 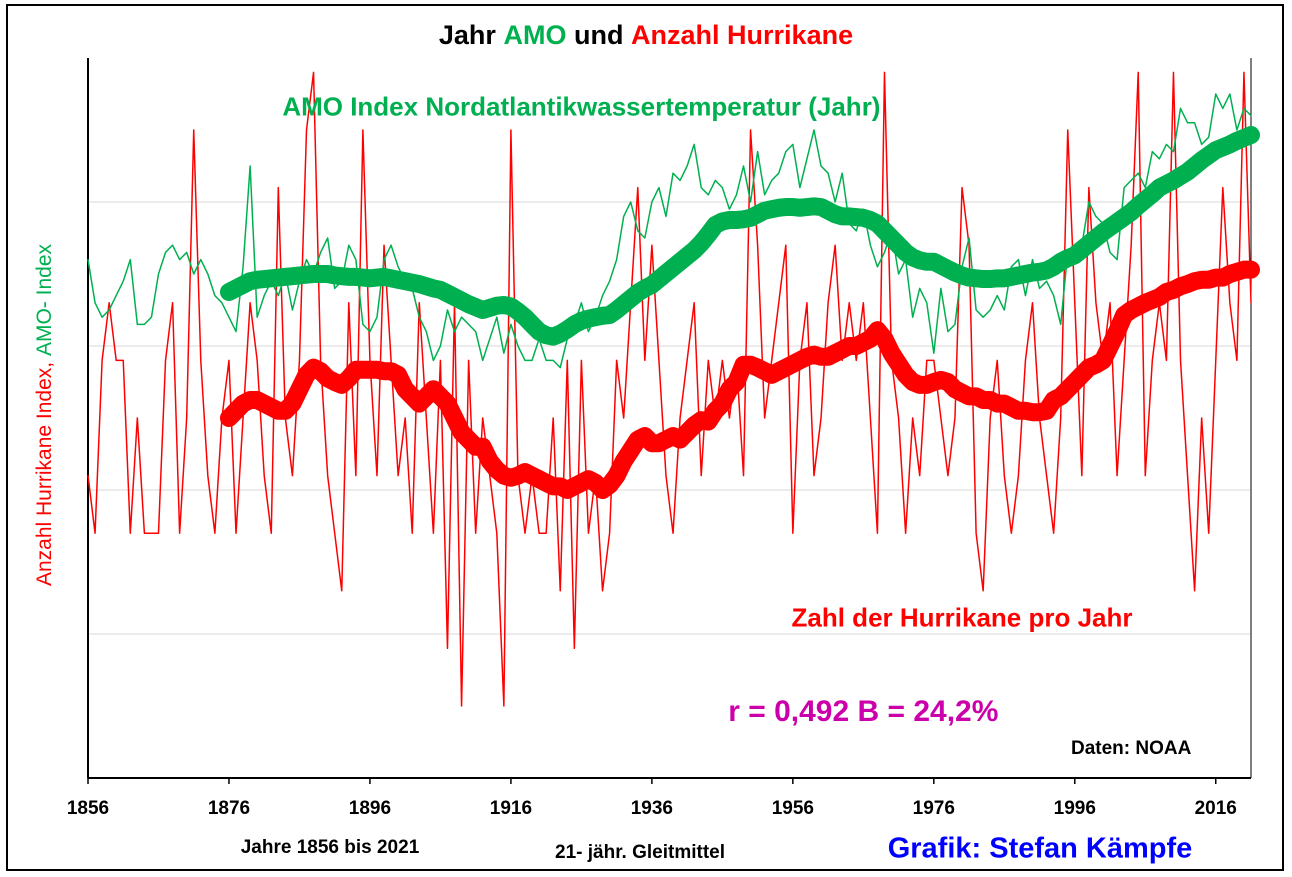 What do you see at coordinates (88, 808) in the screenshot?
I see `x-tick-label: 1856` at bounding box center [88, 808].